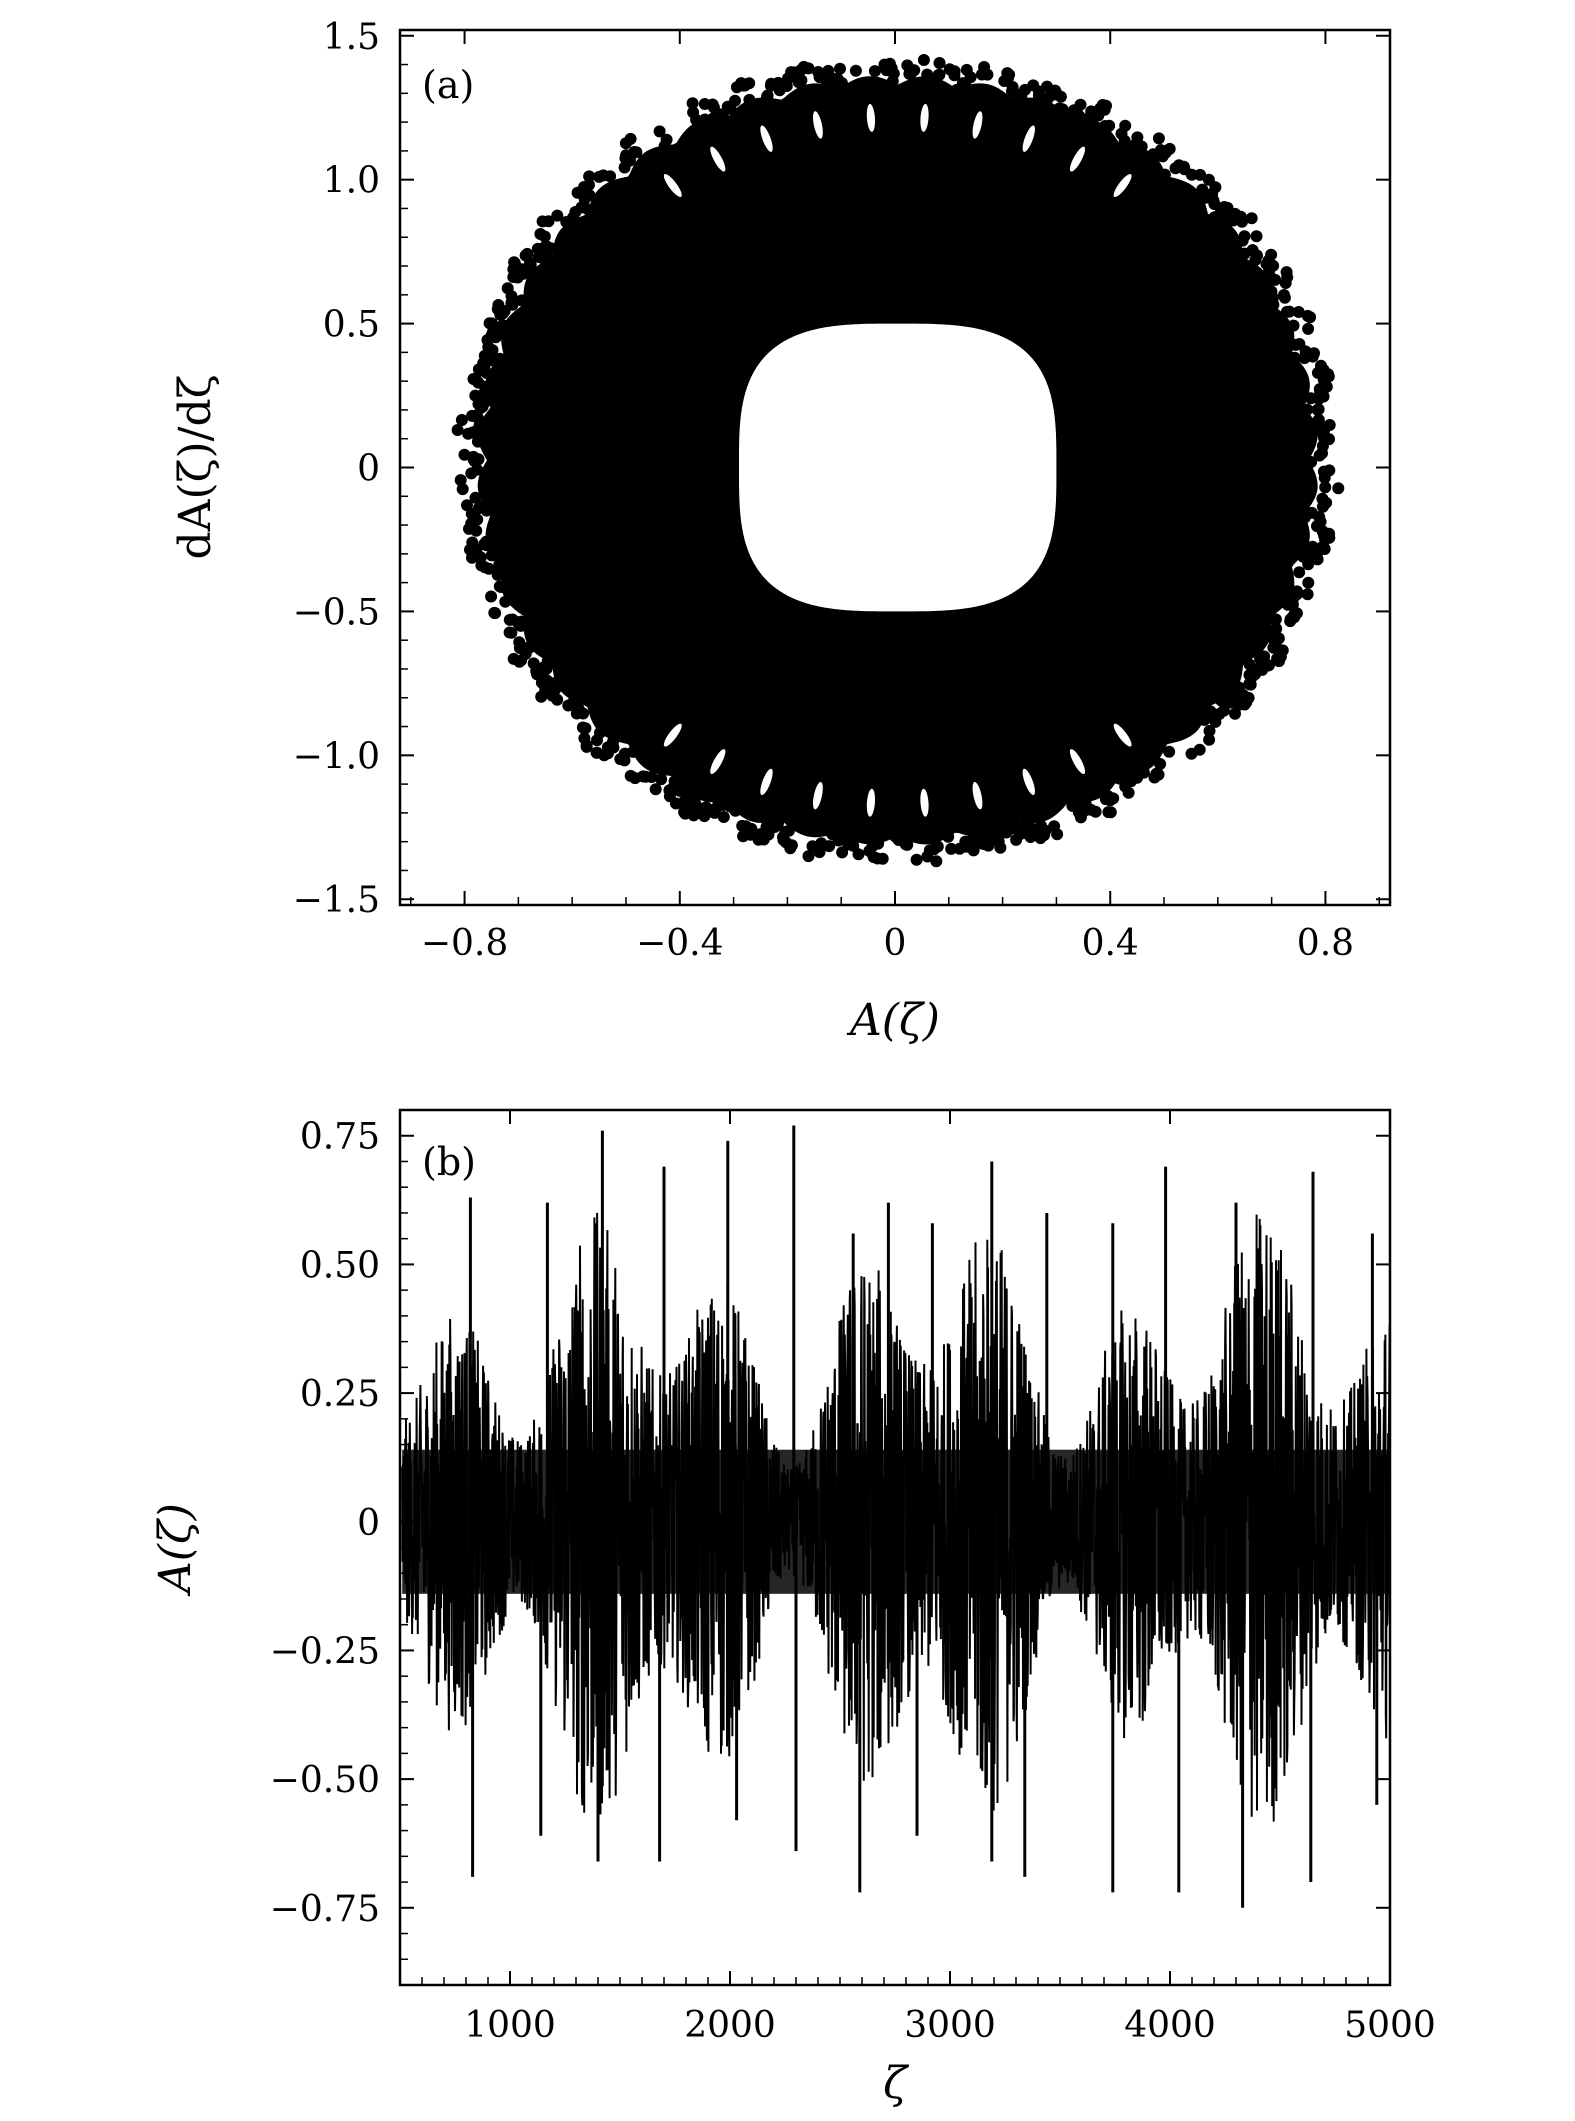  What do you see at coordinates (325, 1780) in the screenshot?
I see `y-tick-label: −0.50` at bounding box center [325, 1780].